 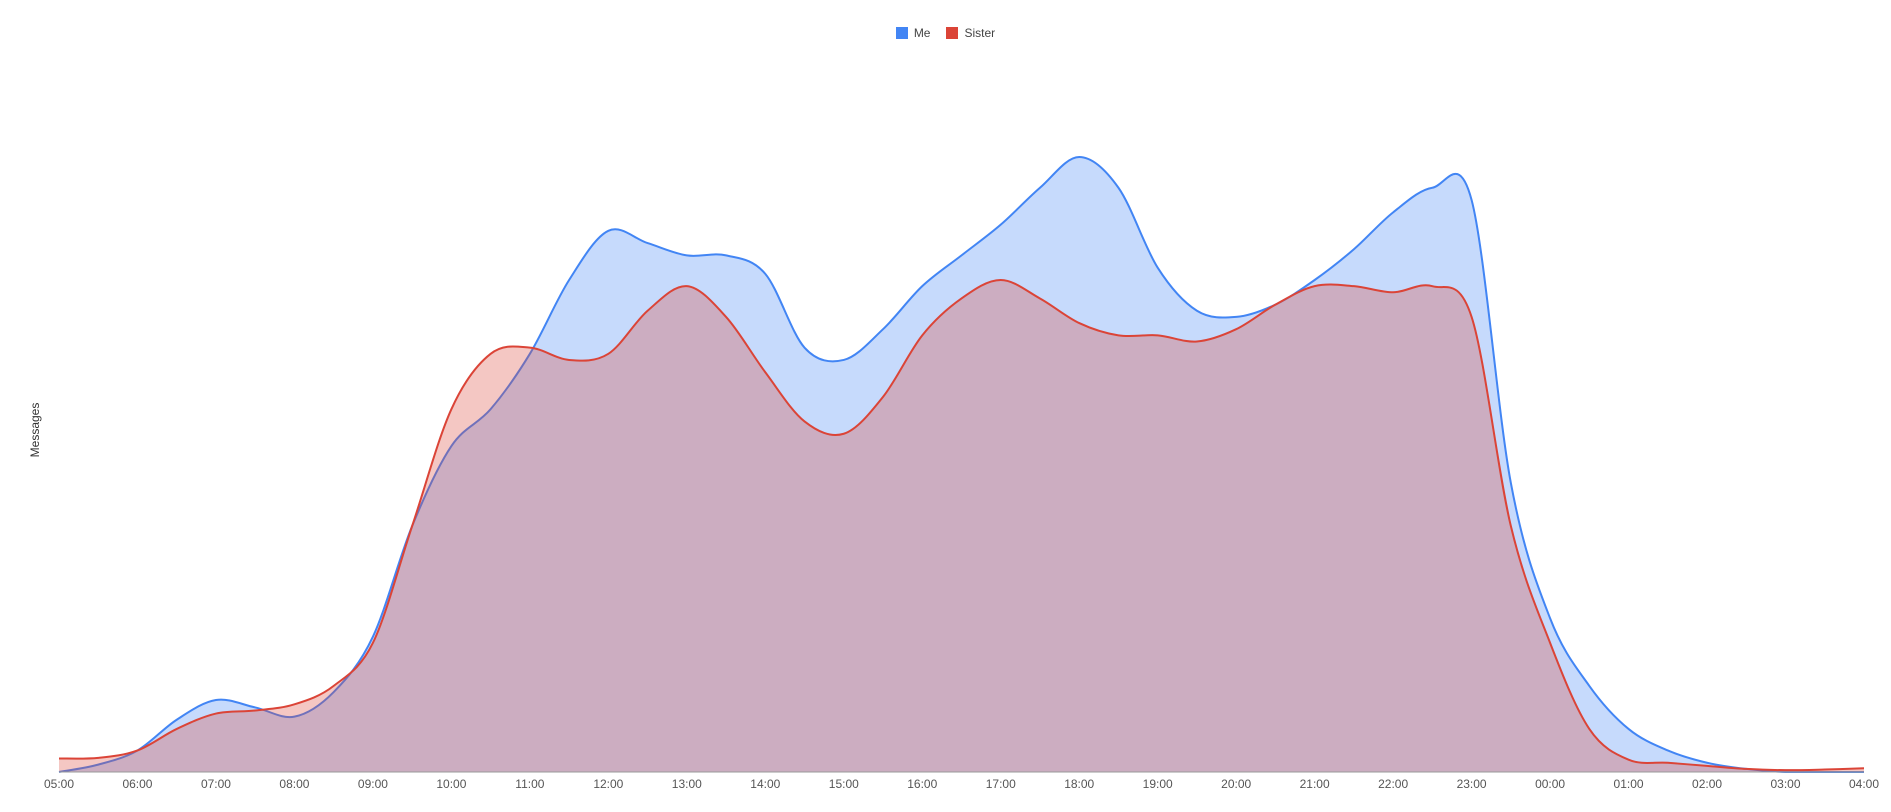 What do you see at coordinates (451, 784) in the screenshot?
I see `x-tick-label: 10:00` at bounding box center [451, 784].